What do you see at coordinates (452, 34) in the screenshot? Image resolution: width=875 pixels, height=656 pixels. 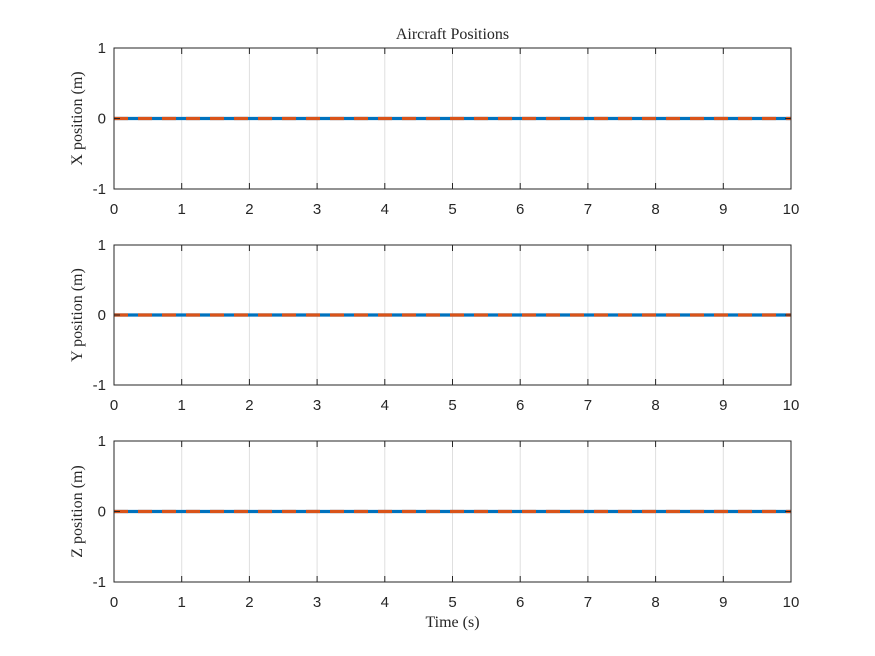 I see `chart-title: Aircraft Positions` at bounding box center [452, 34].